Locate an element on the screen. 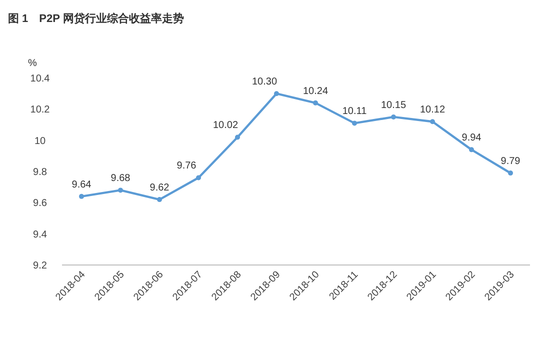 Image resolution: width=550 pixels, height=345 pixels. data-label: 10.02 is located at coordinates (225, 126).